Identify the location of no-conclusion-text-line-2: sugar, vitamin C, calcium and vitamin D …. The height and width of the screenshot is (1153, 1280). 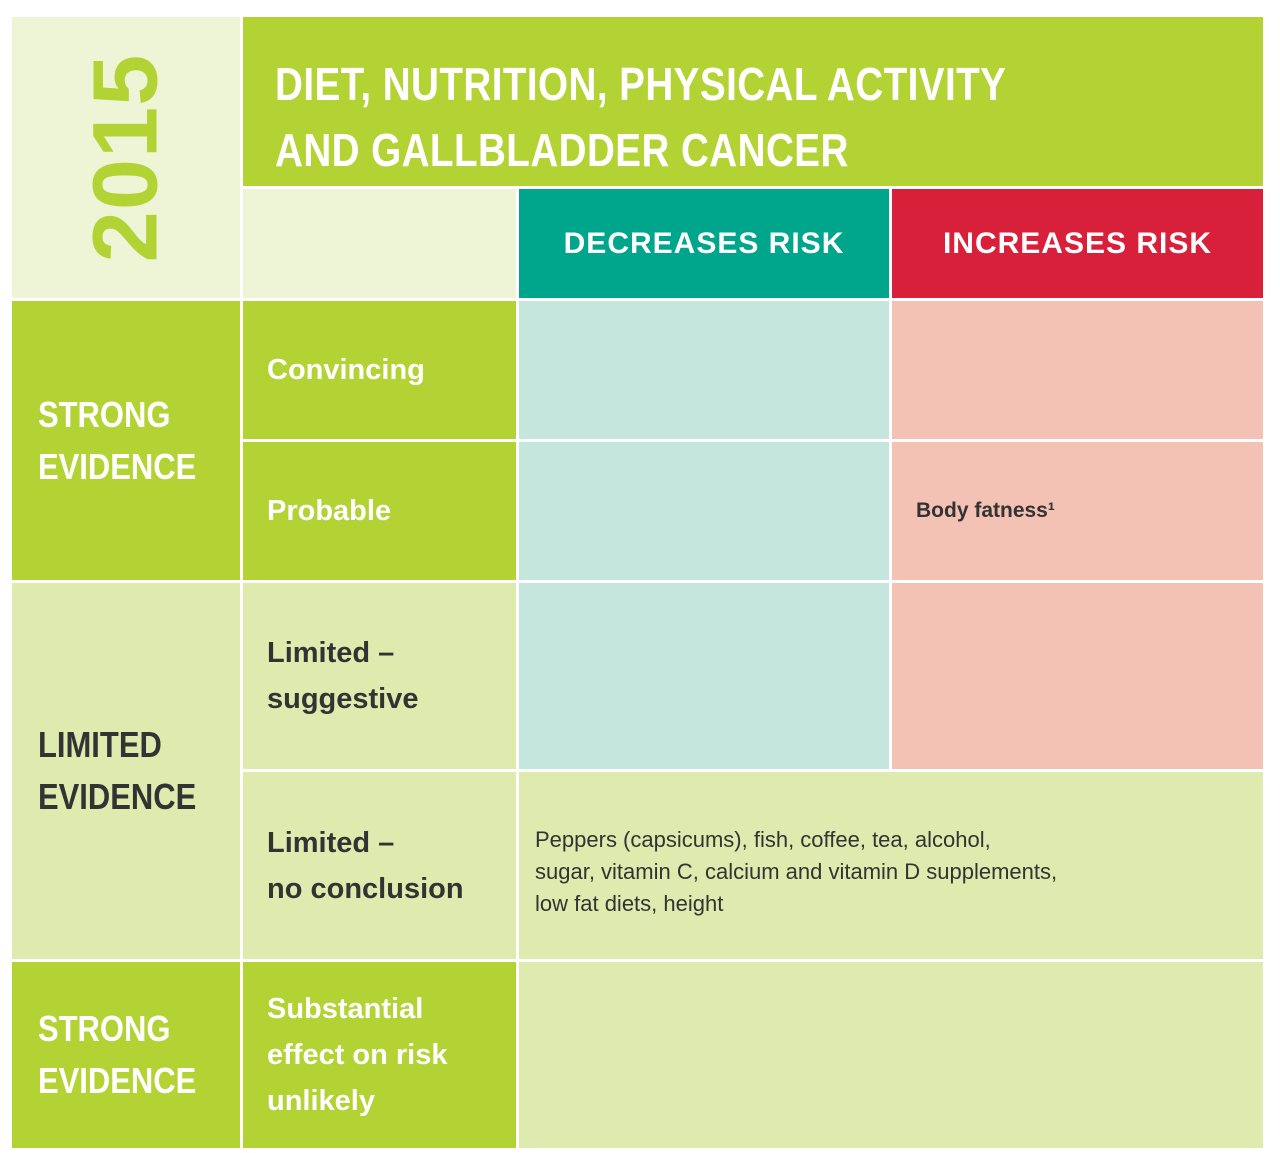
(796, 871).